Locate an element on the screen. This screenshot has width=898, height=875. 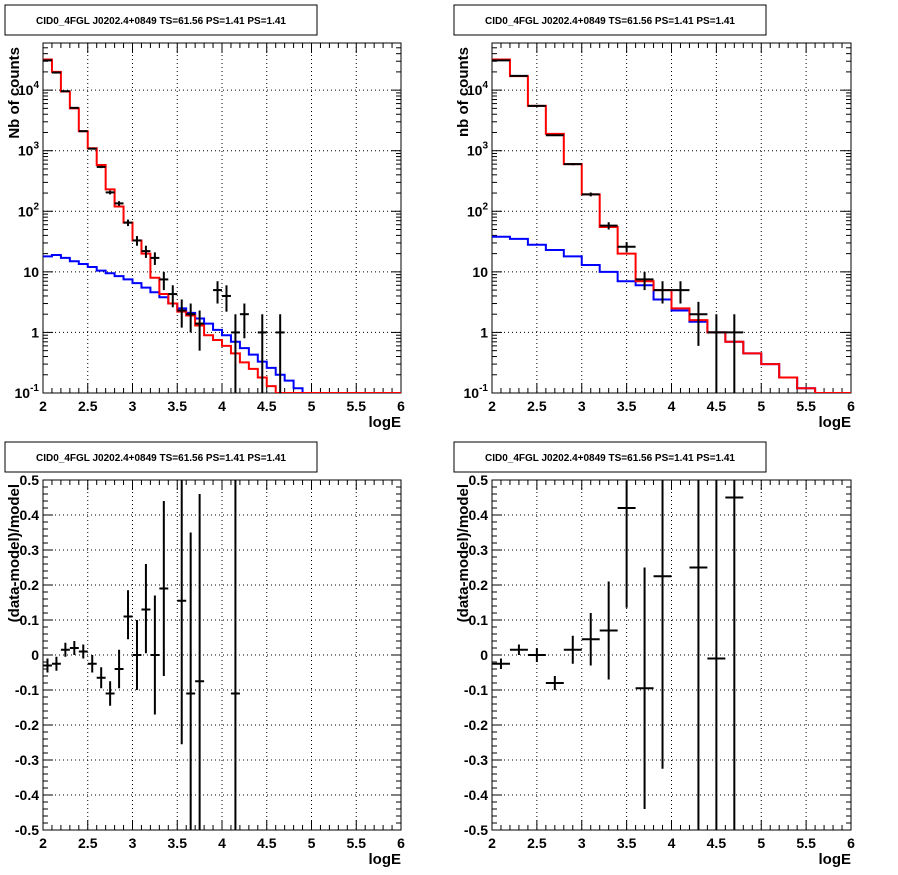
y-tick-label: -0.3 is located at coordinates (476, 760).